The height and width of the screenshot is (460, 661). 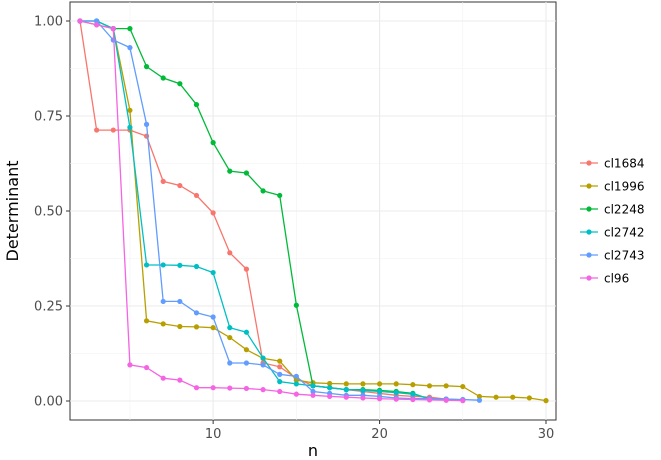 I want to click on legend: cl1684 cl1996 cl2248 cl2742 cl2743 cl96, so click(x=612, y=221).